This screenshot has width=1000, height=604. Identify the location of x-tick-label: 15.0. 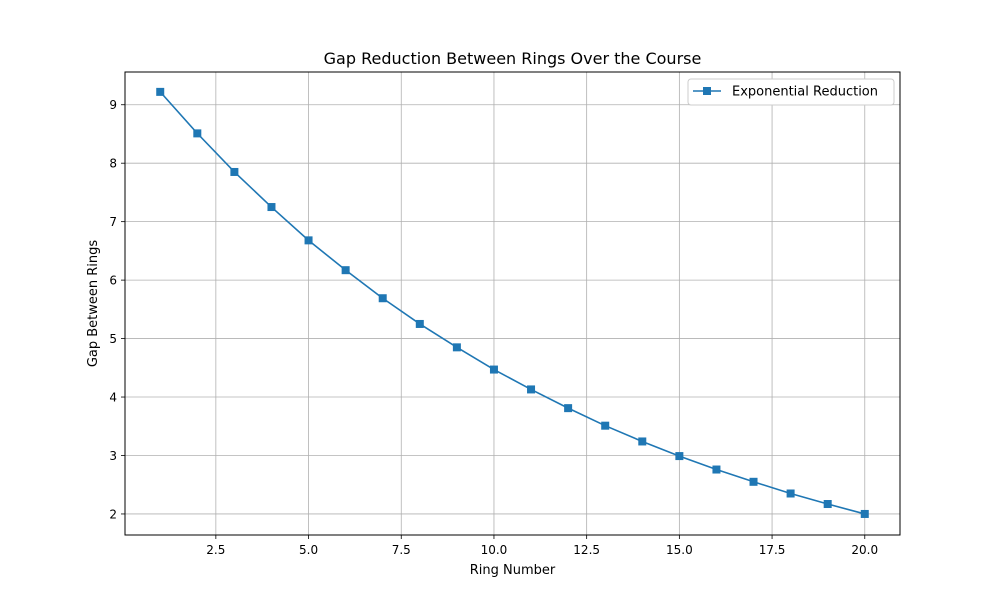
(679, 550).